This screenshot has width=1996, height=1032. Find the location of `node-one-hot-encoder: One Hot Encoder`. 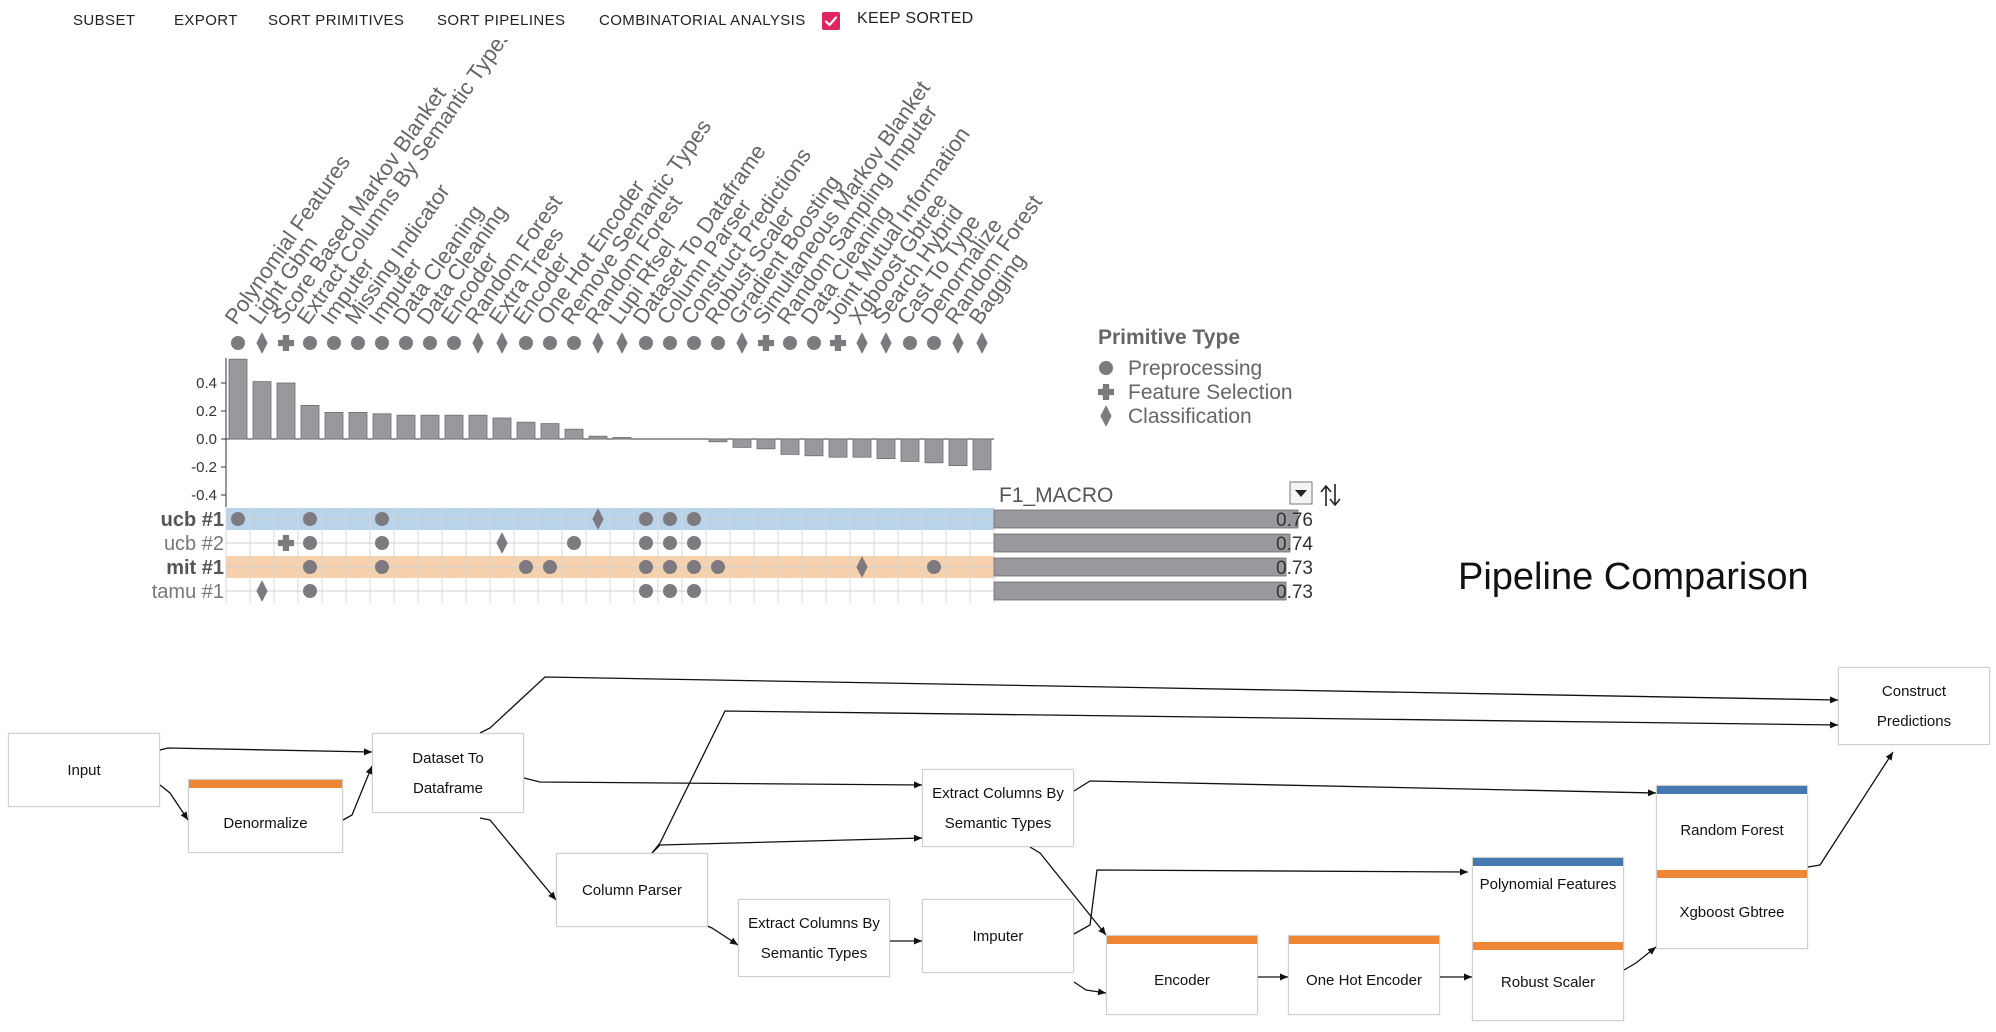

node-one-hot-encoder: One Hot Encoder is located at coordinates (1364, 975).